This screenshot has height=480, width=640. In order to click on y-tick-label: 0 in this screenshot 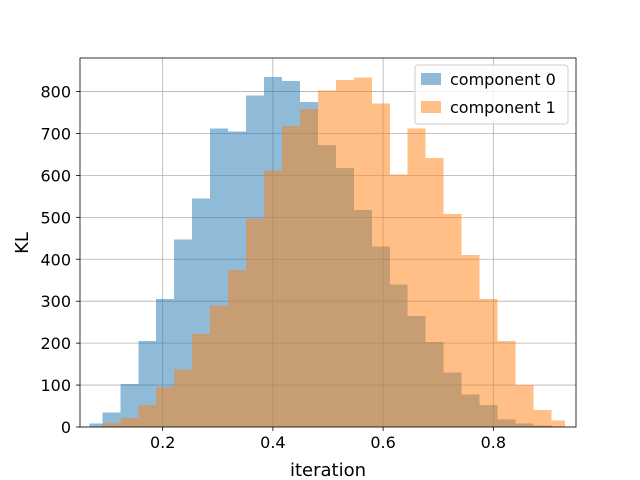, I will do `click(66, 427)`.